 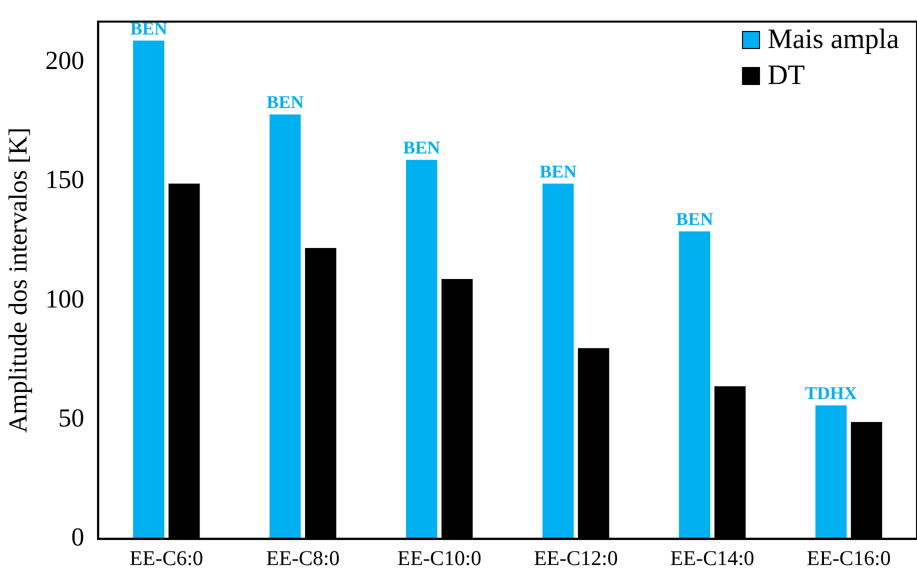 What do you see at coordinates (64, 179) in the screenshot?
I see `y-tick-label: 150` at bounding box center [64, 179].